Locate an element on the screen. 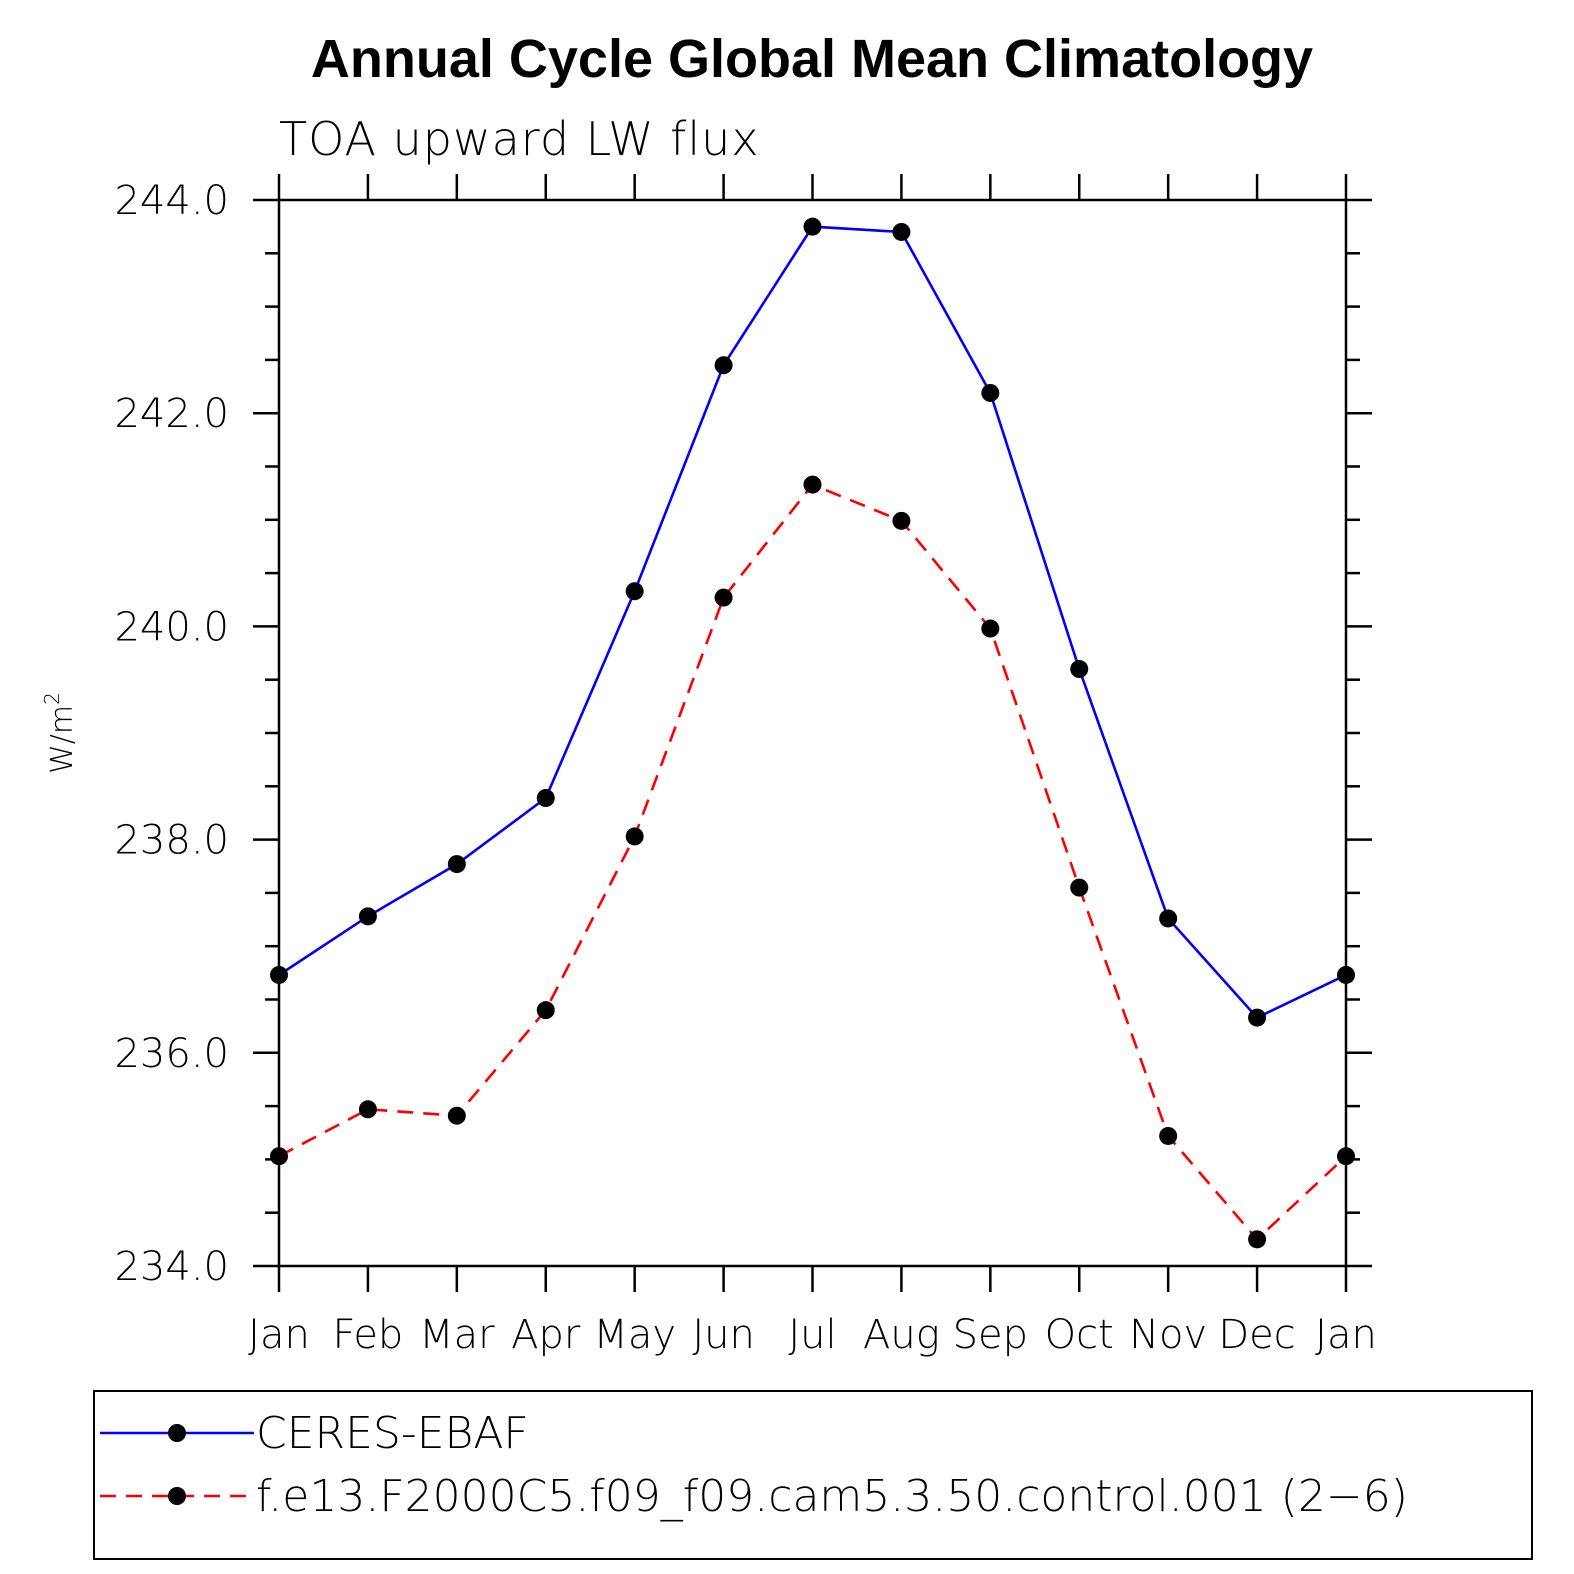 The image size is (1574, 1574). x-tick-label: May is located at coordinates (634, 1335).